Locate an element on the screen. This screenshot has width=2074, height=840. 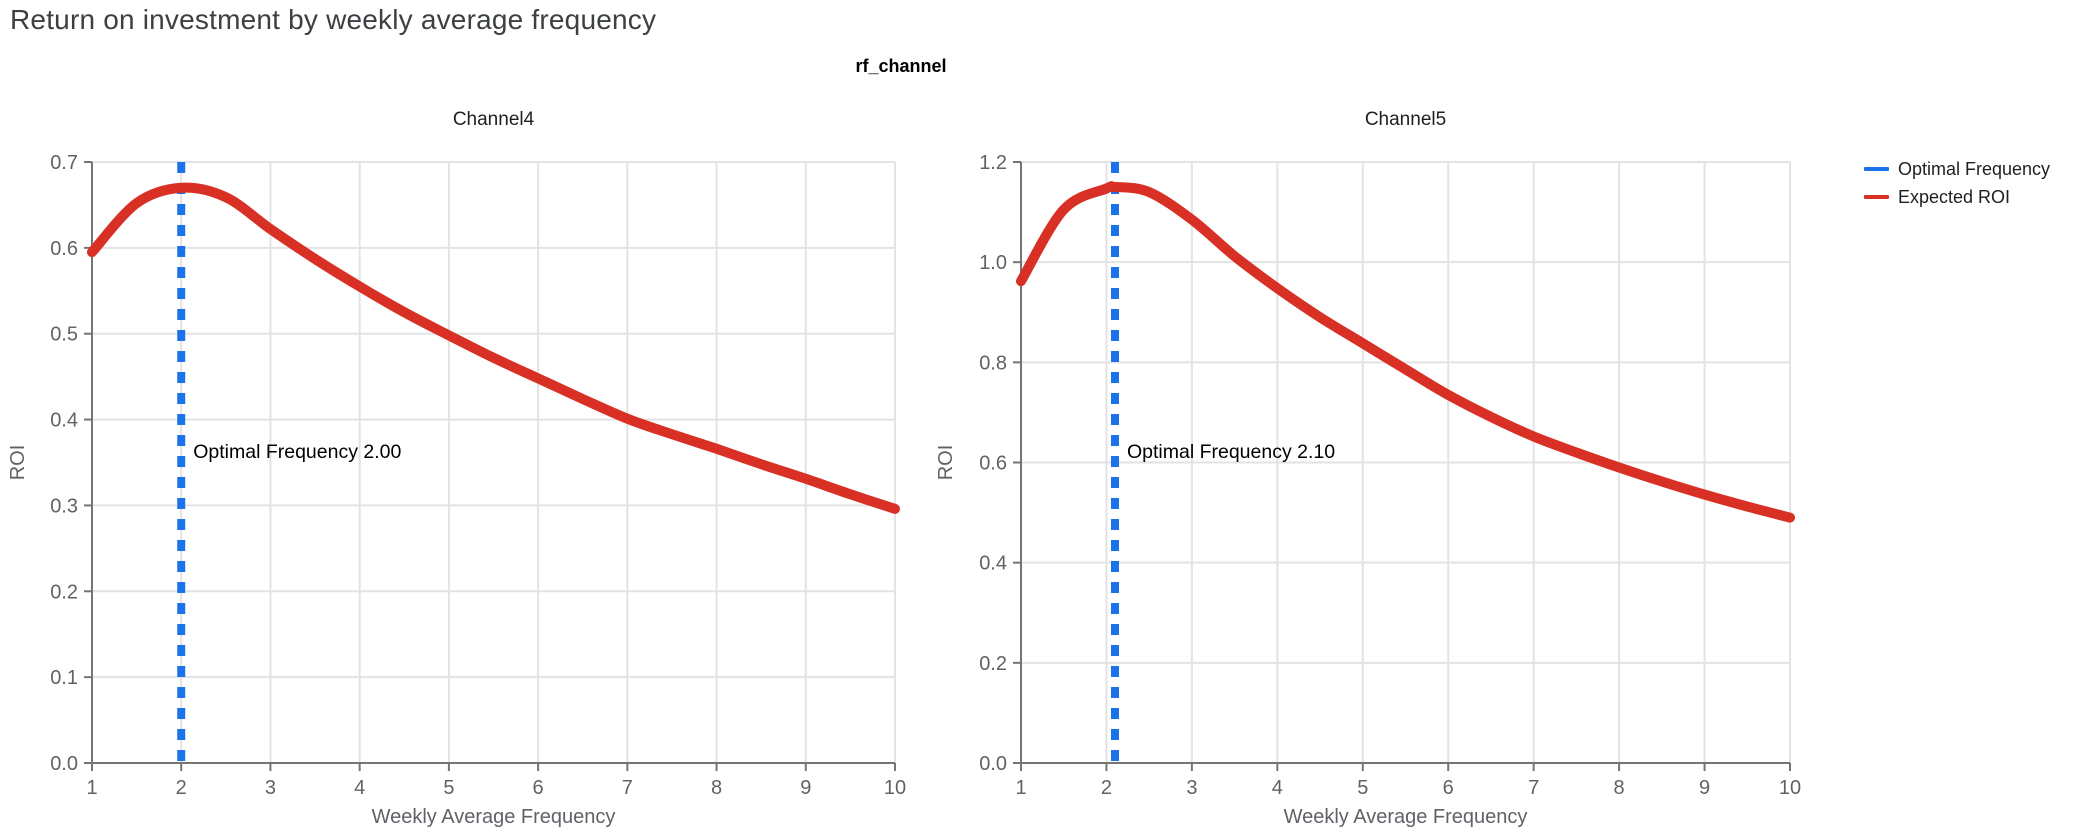
optimal-frequency-line-swatch is located at coordinates (1876, 169).